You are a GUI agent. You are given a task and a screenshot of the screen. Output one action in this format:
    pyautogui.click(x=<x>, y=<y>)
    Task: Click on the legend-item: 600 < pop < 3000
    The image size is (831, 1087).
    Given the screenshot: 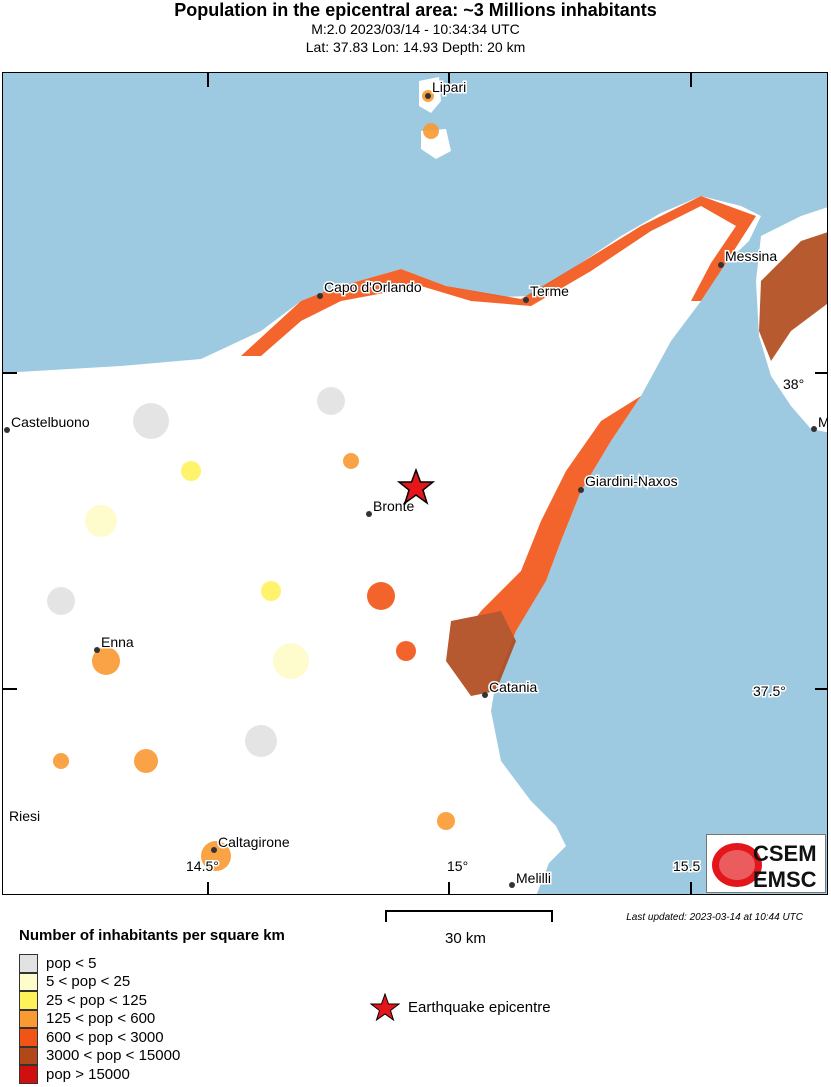 What is the action you would take?
    pyautogui.click(x=99, y=1037)
    